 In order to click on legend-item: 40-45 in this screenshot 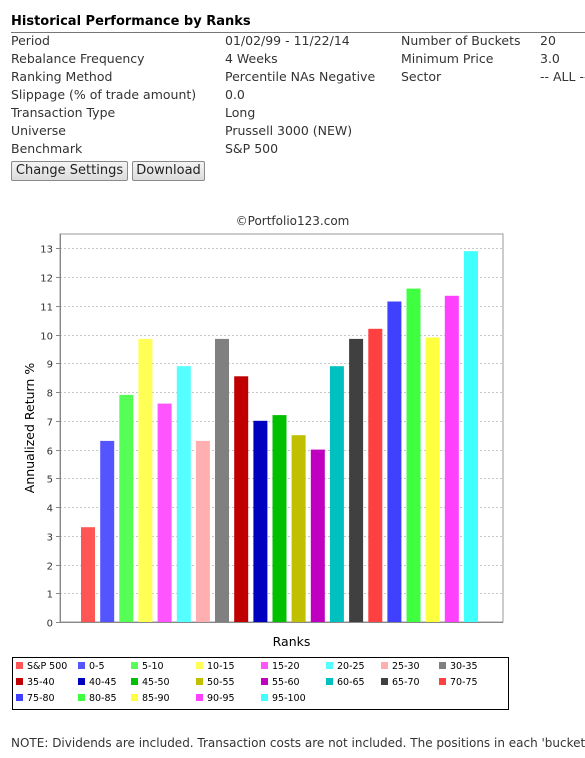, I will do `click(97, 683)`.